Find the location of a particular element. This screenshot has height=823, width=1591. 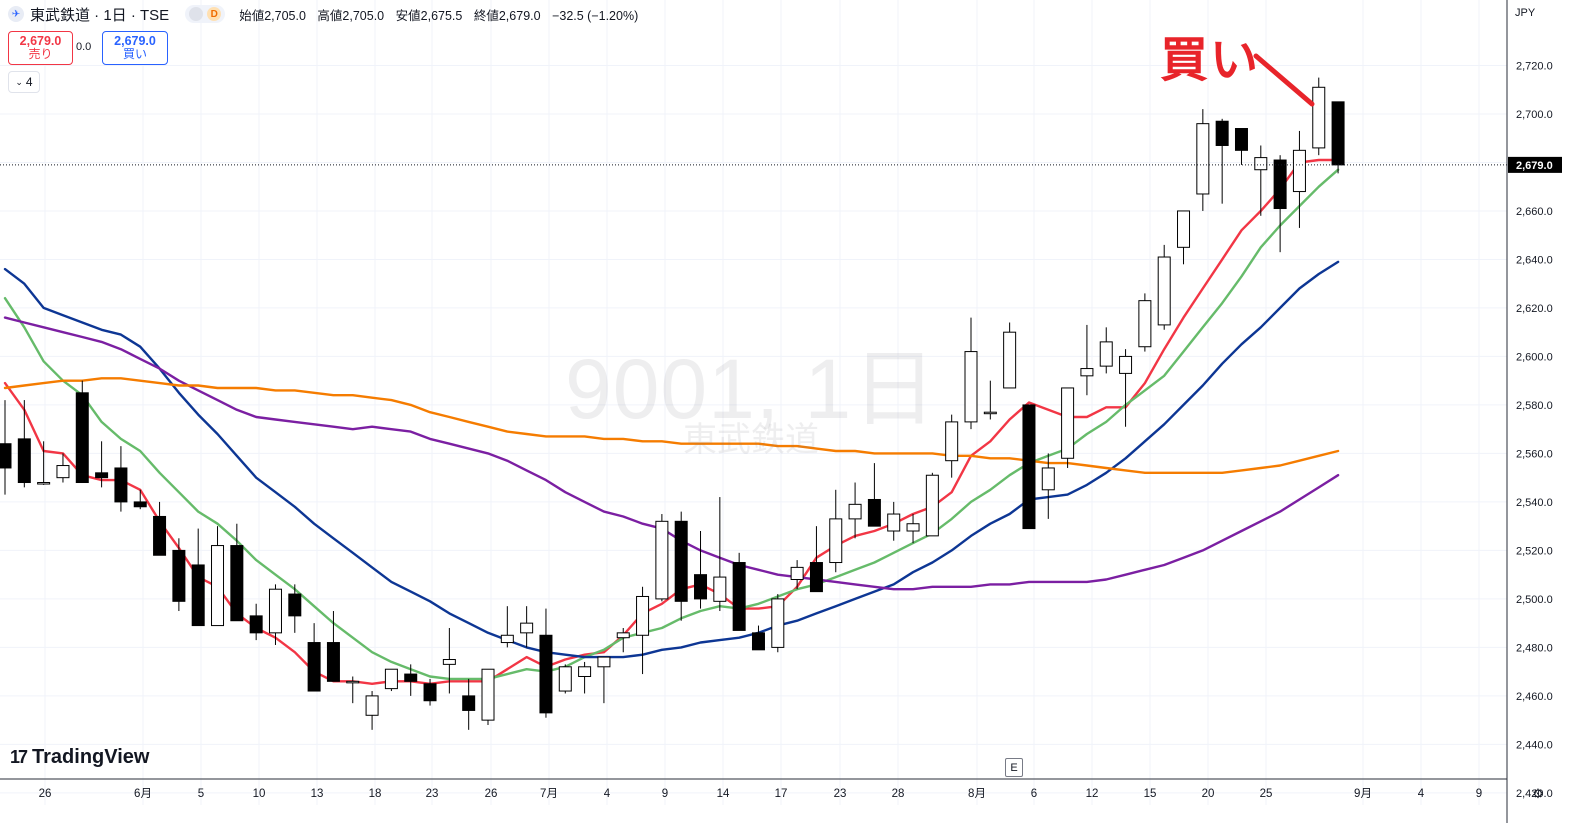

time-tick-label: 14 is located at coordinates (723, 794).